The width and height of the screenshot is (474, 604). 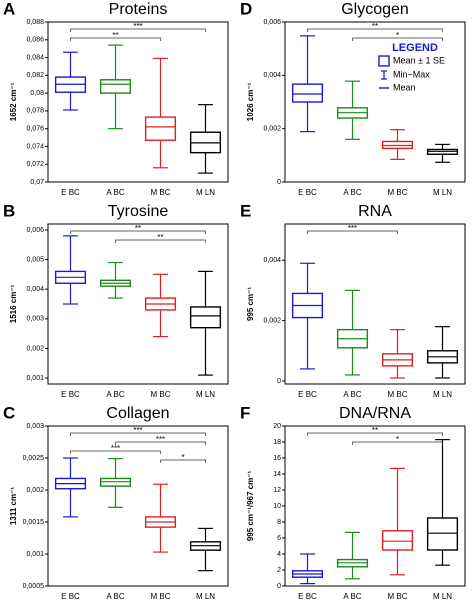 What do you see at coordinates (375, 9) in the screenshot?
I see `panel-title: Glycogen` at bounding box center [375, 9].